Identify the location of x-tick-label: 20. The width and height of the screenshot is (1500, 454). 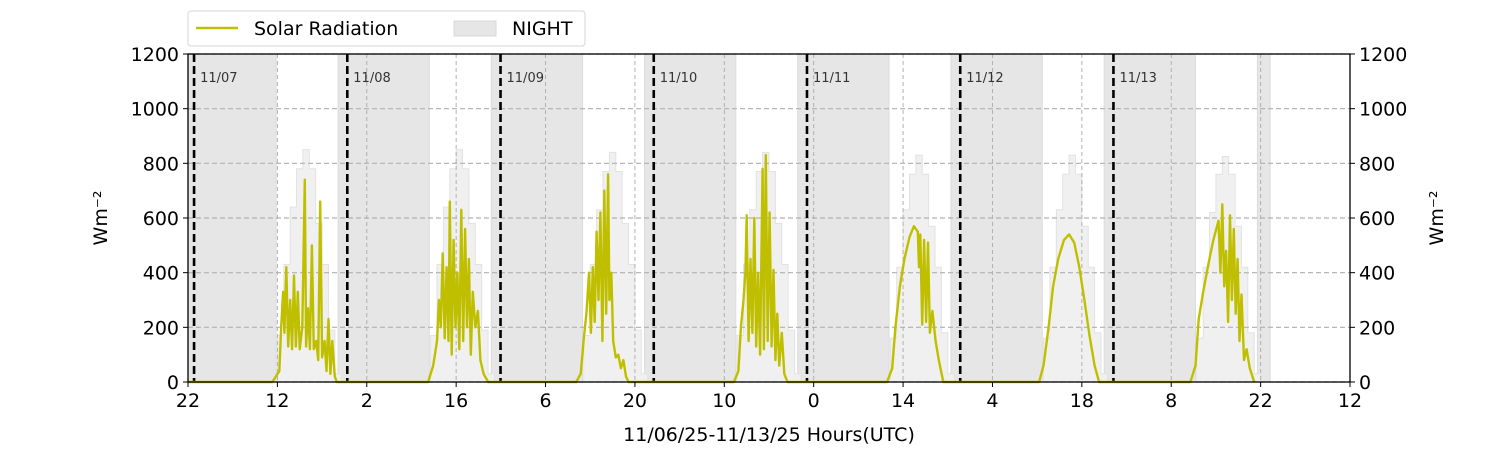
(635, 401).